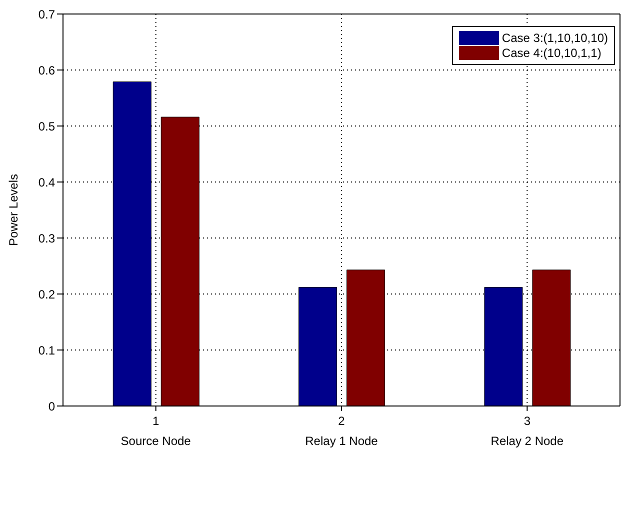 The image size is (629, 508). I want to click on y-tick-label: 0.3, so click(47, 238).